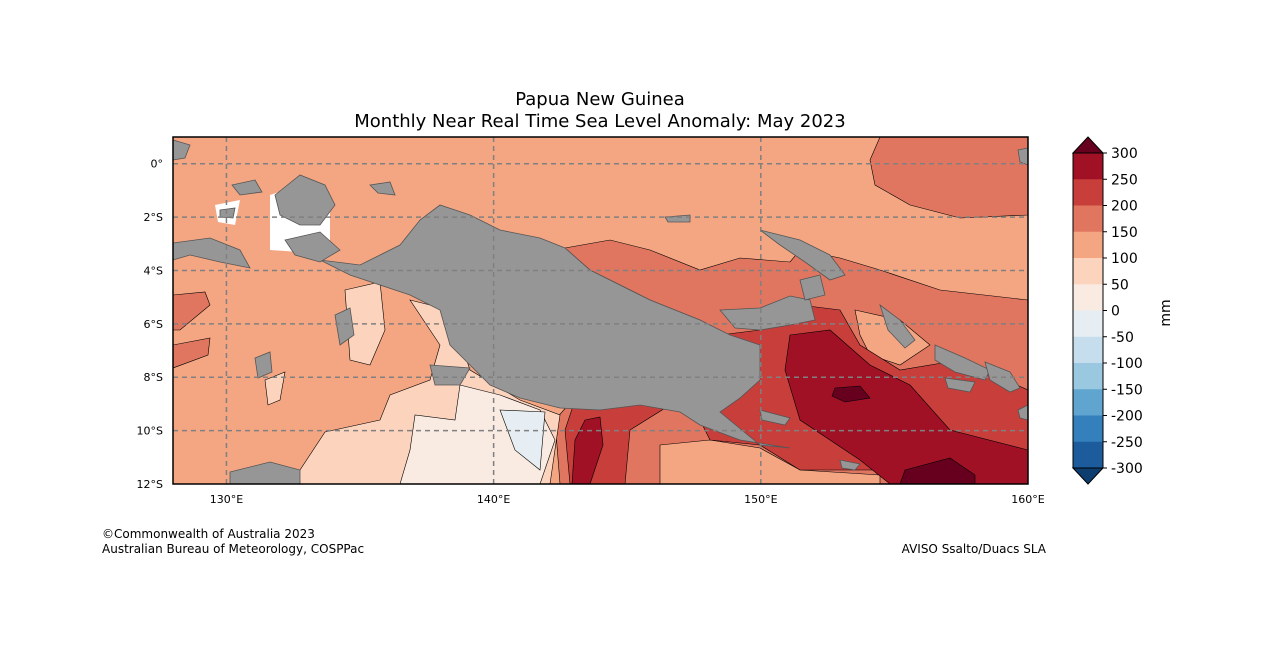 The image size is (1262, 658). What do you see at coordinates (192, 311) in the screenshot?
I see `anomaly-150-200-west` at bounding box center [192, 311].